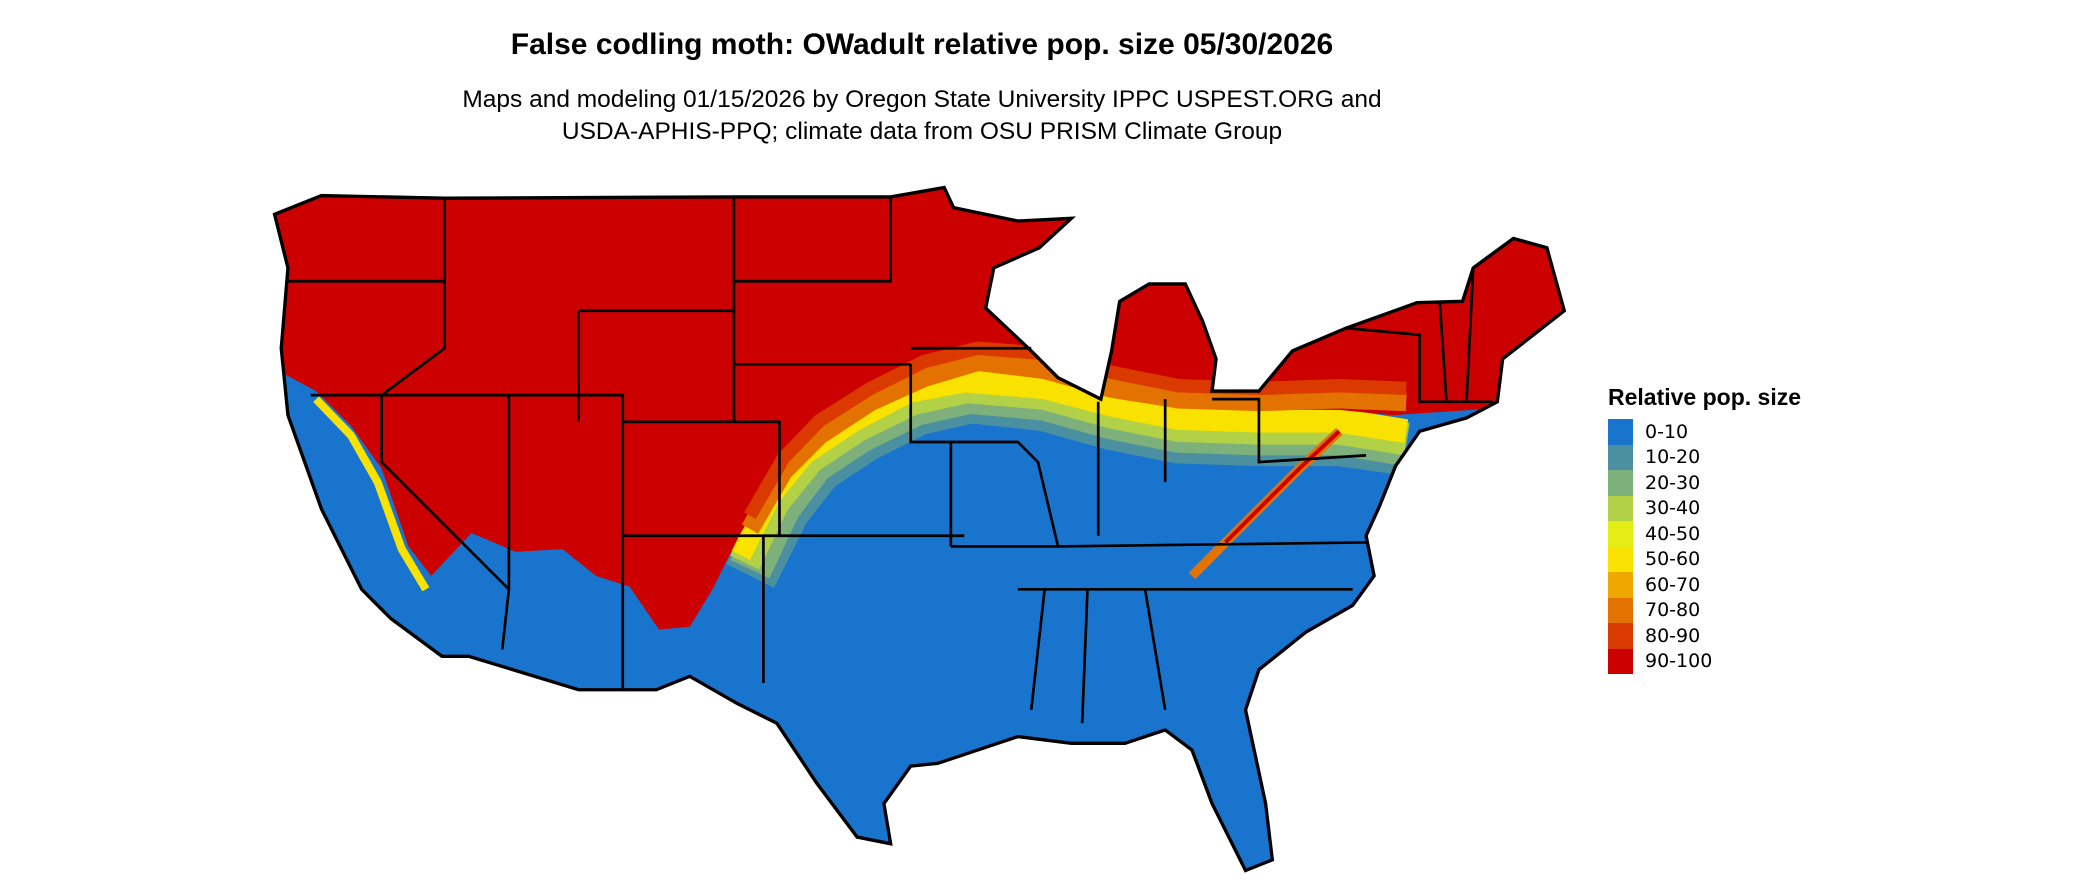  I want to click on legend-item: 50-60, so click(1704, 559).